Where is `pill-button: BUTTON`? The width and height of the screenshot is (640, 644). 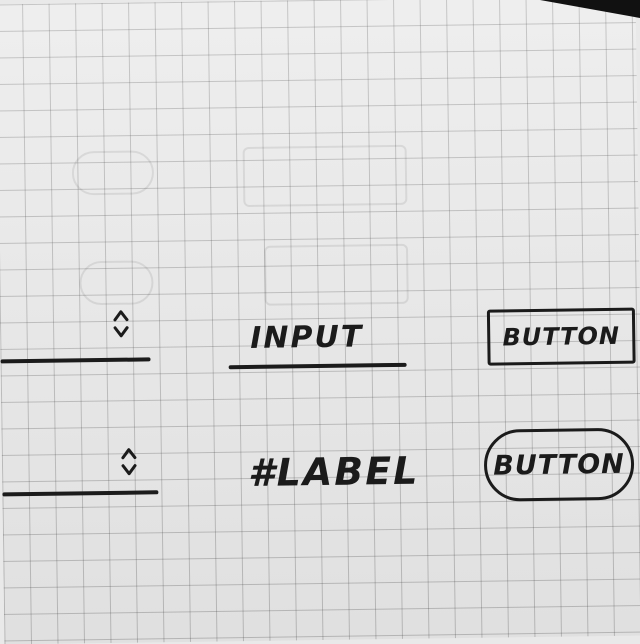 pill-button: BUTTON is located at coordinates (559, 464).